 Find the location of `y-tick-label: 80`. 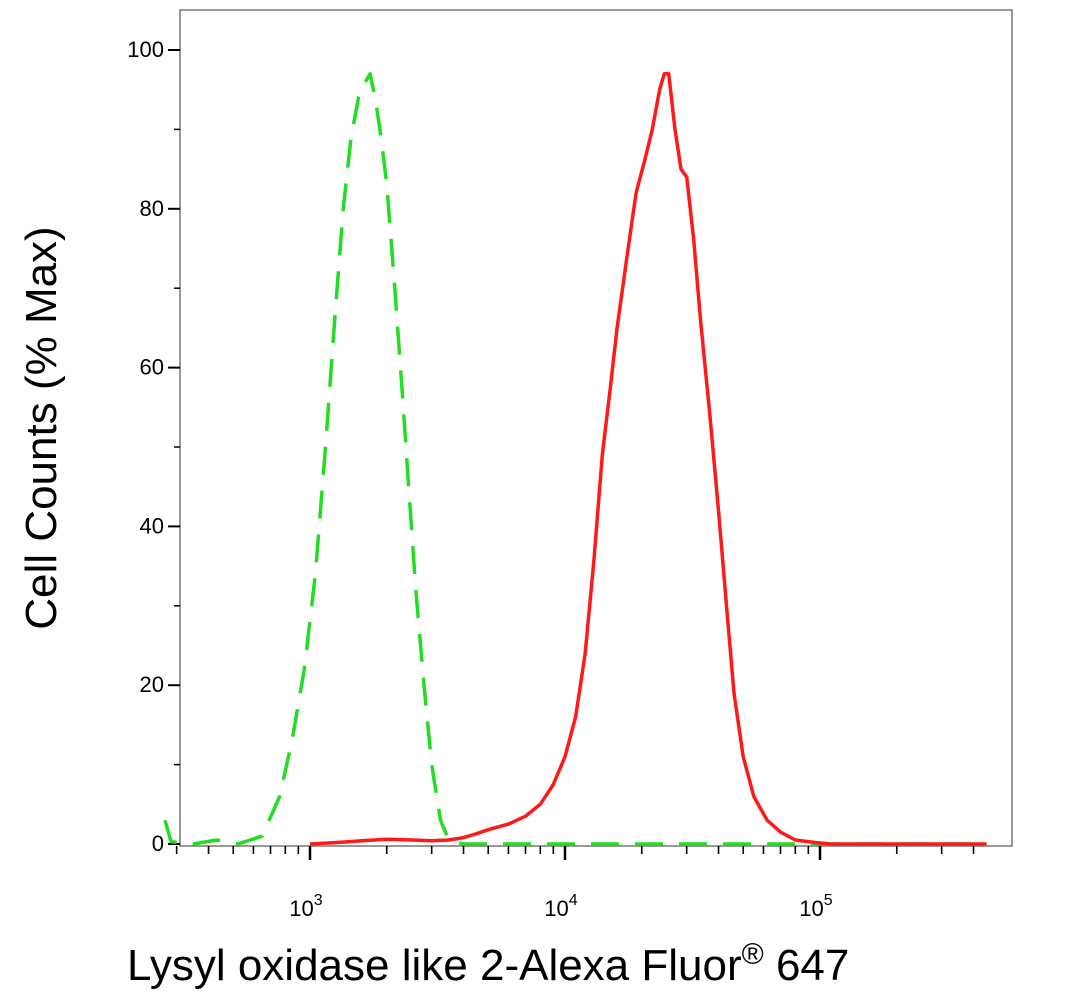

y-tick-label: 80 is located at coordinates (152, 208).